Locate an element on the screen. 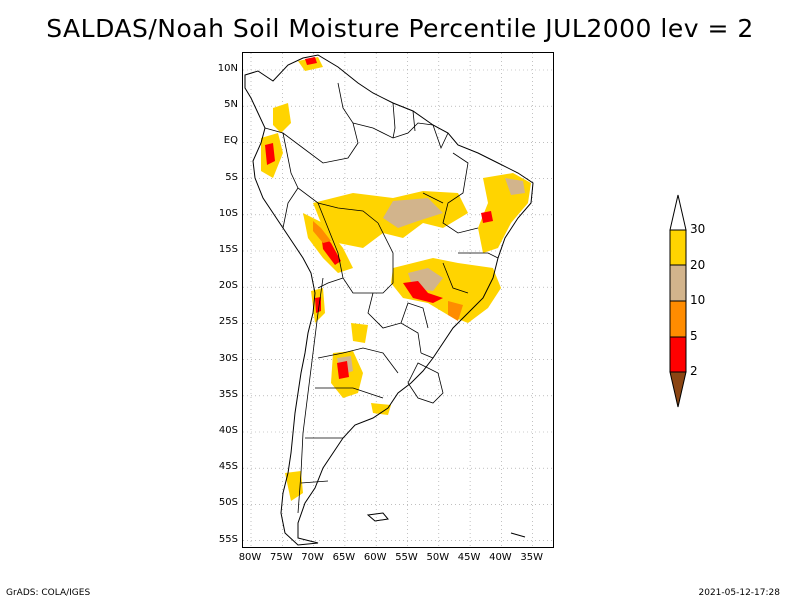  lat-tick-label: 45S is located at coordinates (228, 467).